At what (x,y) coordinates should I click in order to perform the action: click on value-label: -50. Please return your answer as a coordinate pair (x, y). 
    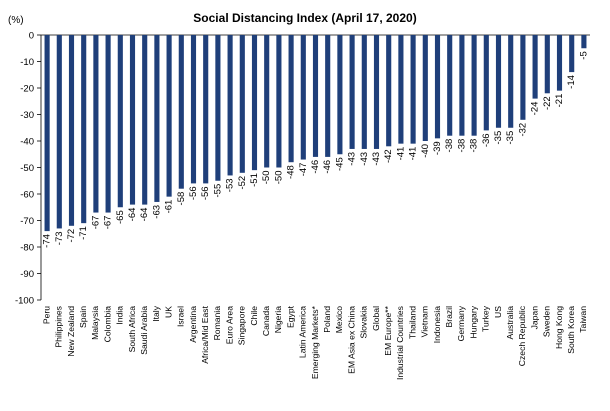
    Looking at the image, I should click on (278, 178).